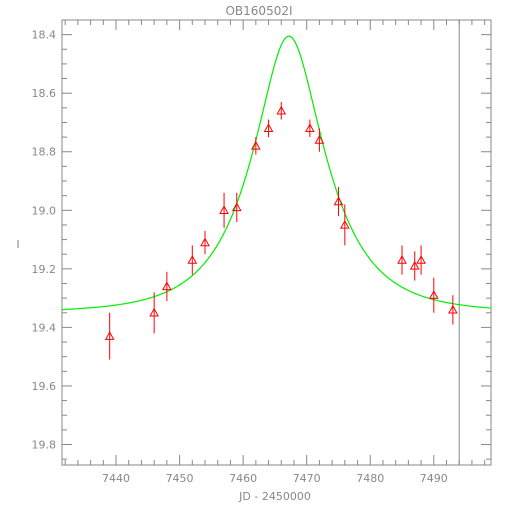 The height and width of the screenshot is (510, 510). I want to click on chart-title: OB160502I, so click(258, 11).